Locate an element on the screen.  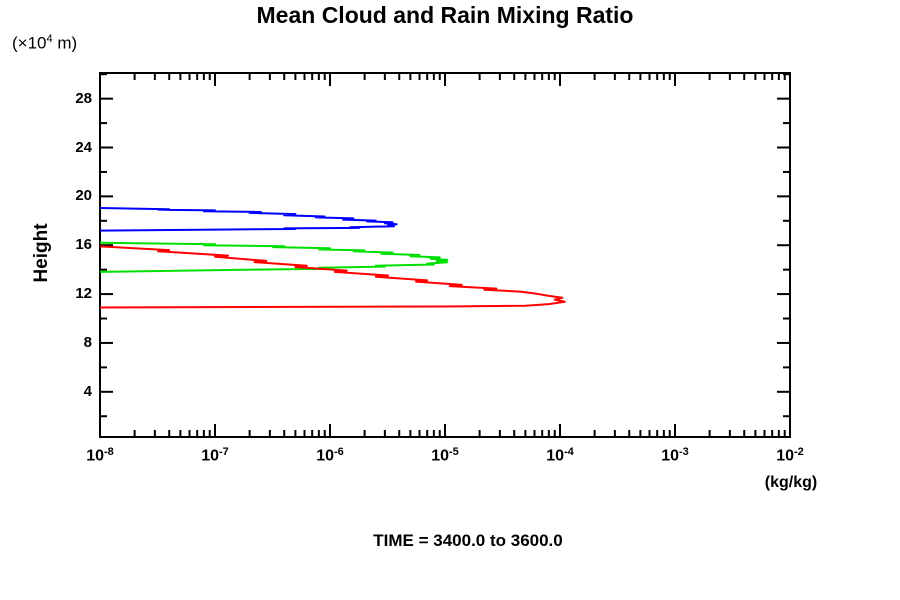
x-tick-exponent: -6 is located at coordinates (339, 452).